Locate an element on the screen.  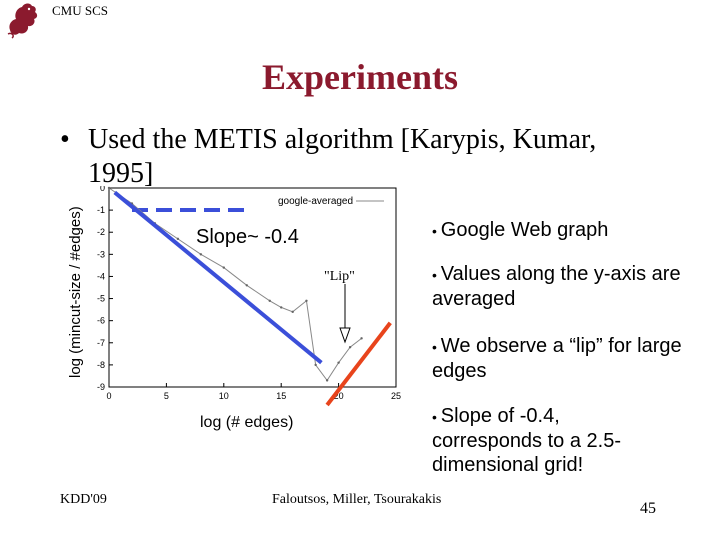
footer-authors: Faloutsos, Miller, Tsourakakis is located at coordinates (357, 499).